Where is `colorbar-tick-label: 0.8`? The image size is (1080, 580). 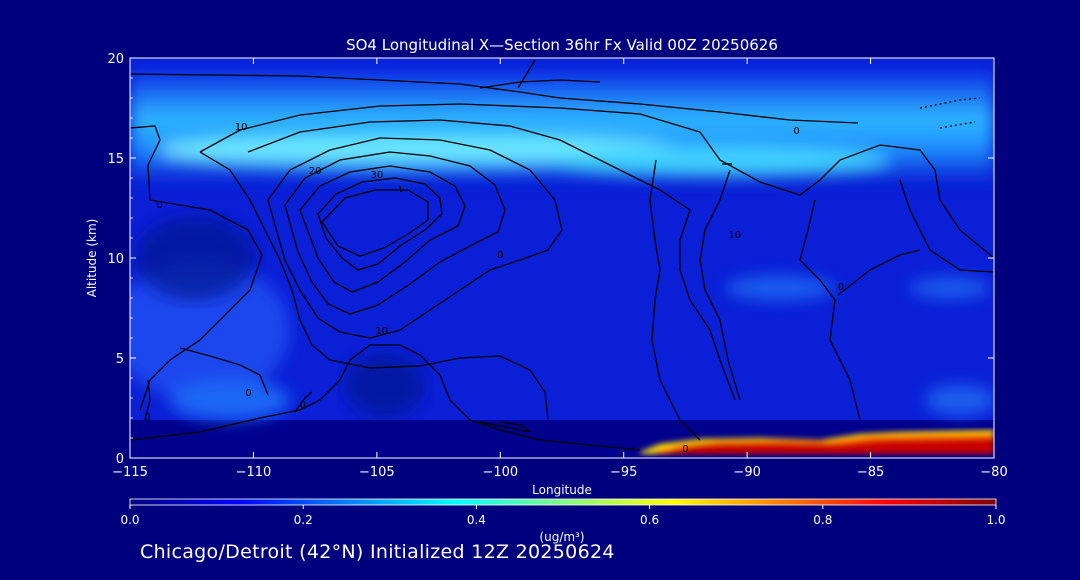 colorbar-tick-label: 0.8 is located at coordinates (822, 520).